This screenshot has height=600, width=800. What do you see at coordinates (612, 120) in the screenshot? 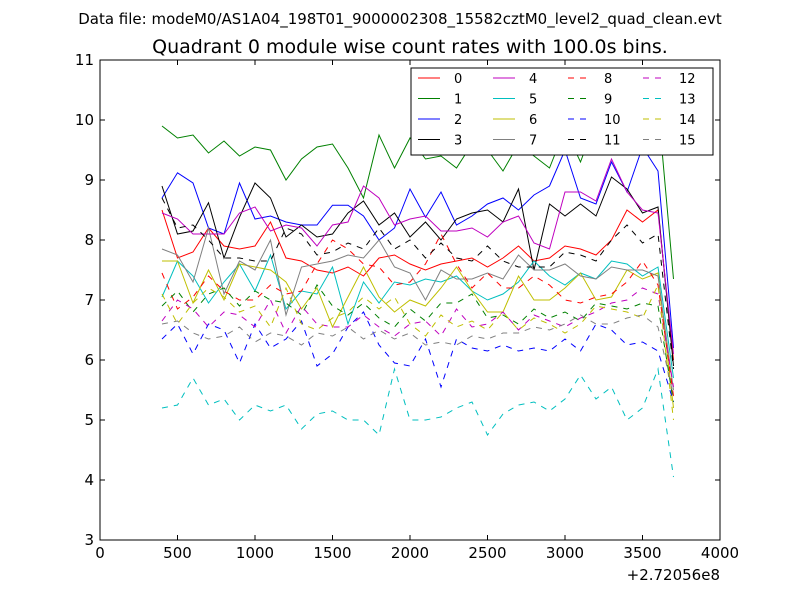
I see `legend-label-10: 10` at bounding box center [612, 120].